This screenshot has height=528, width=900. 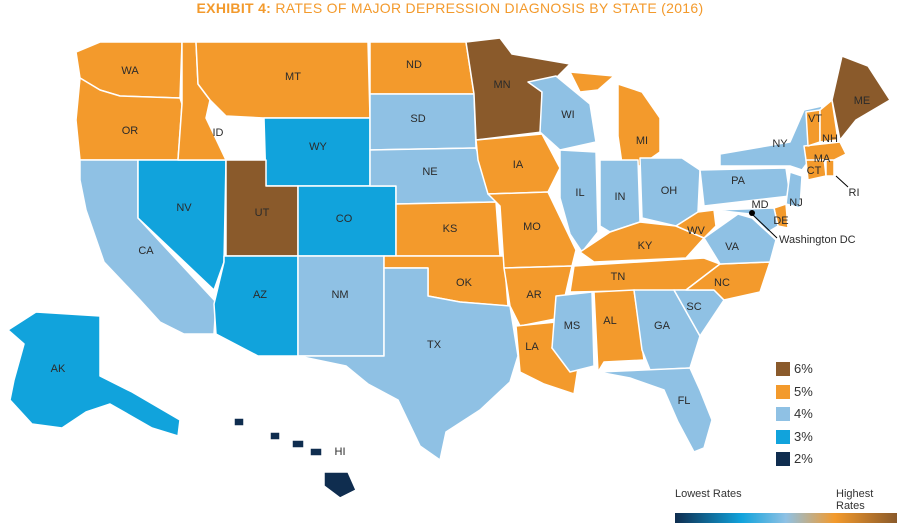 I want to click on state-al, so click(x=619, y=331).